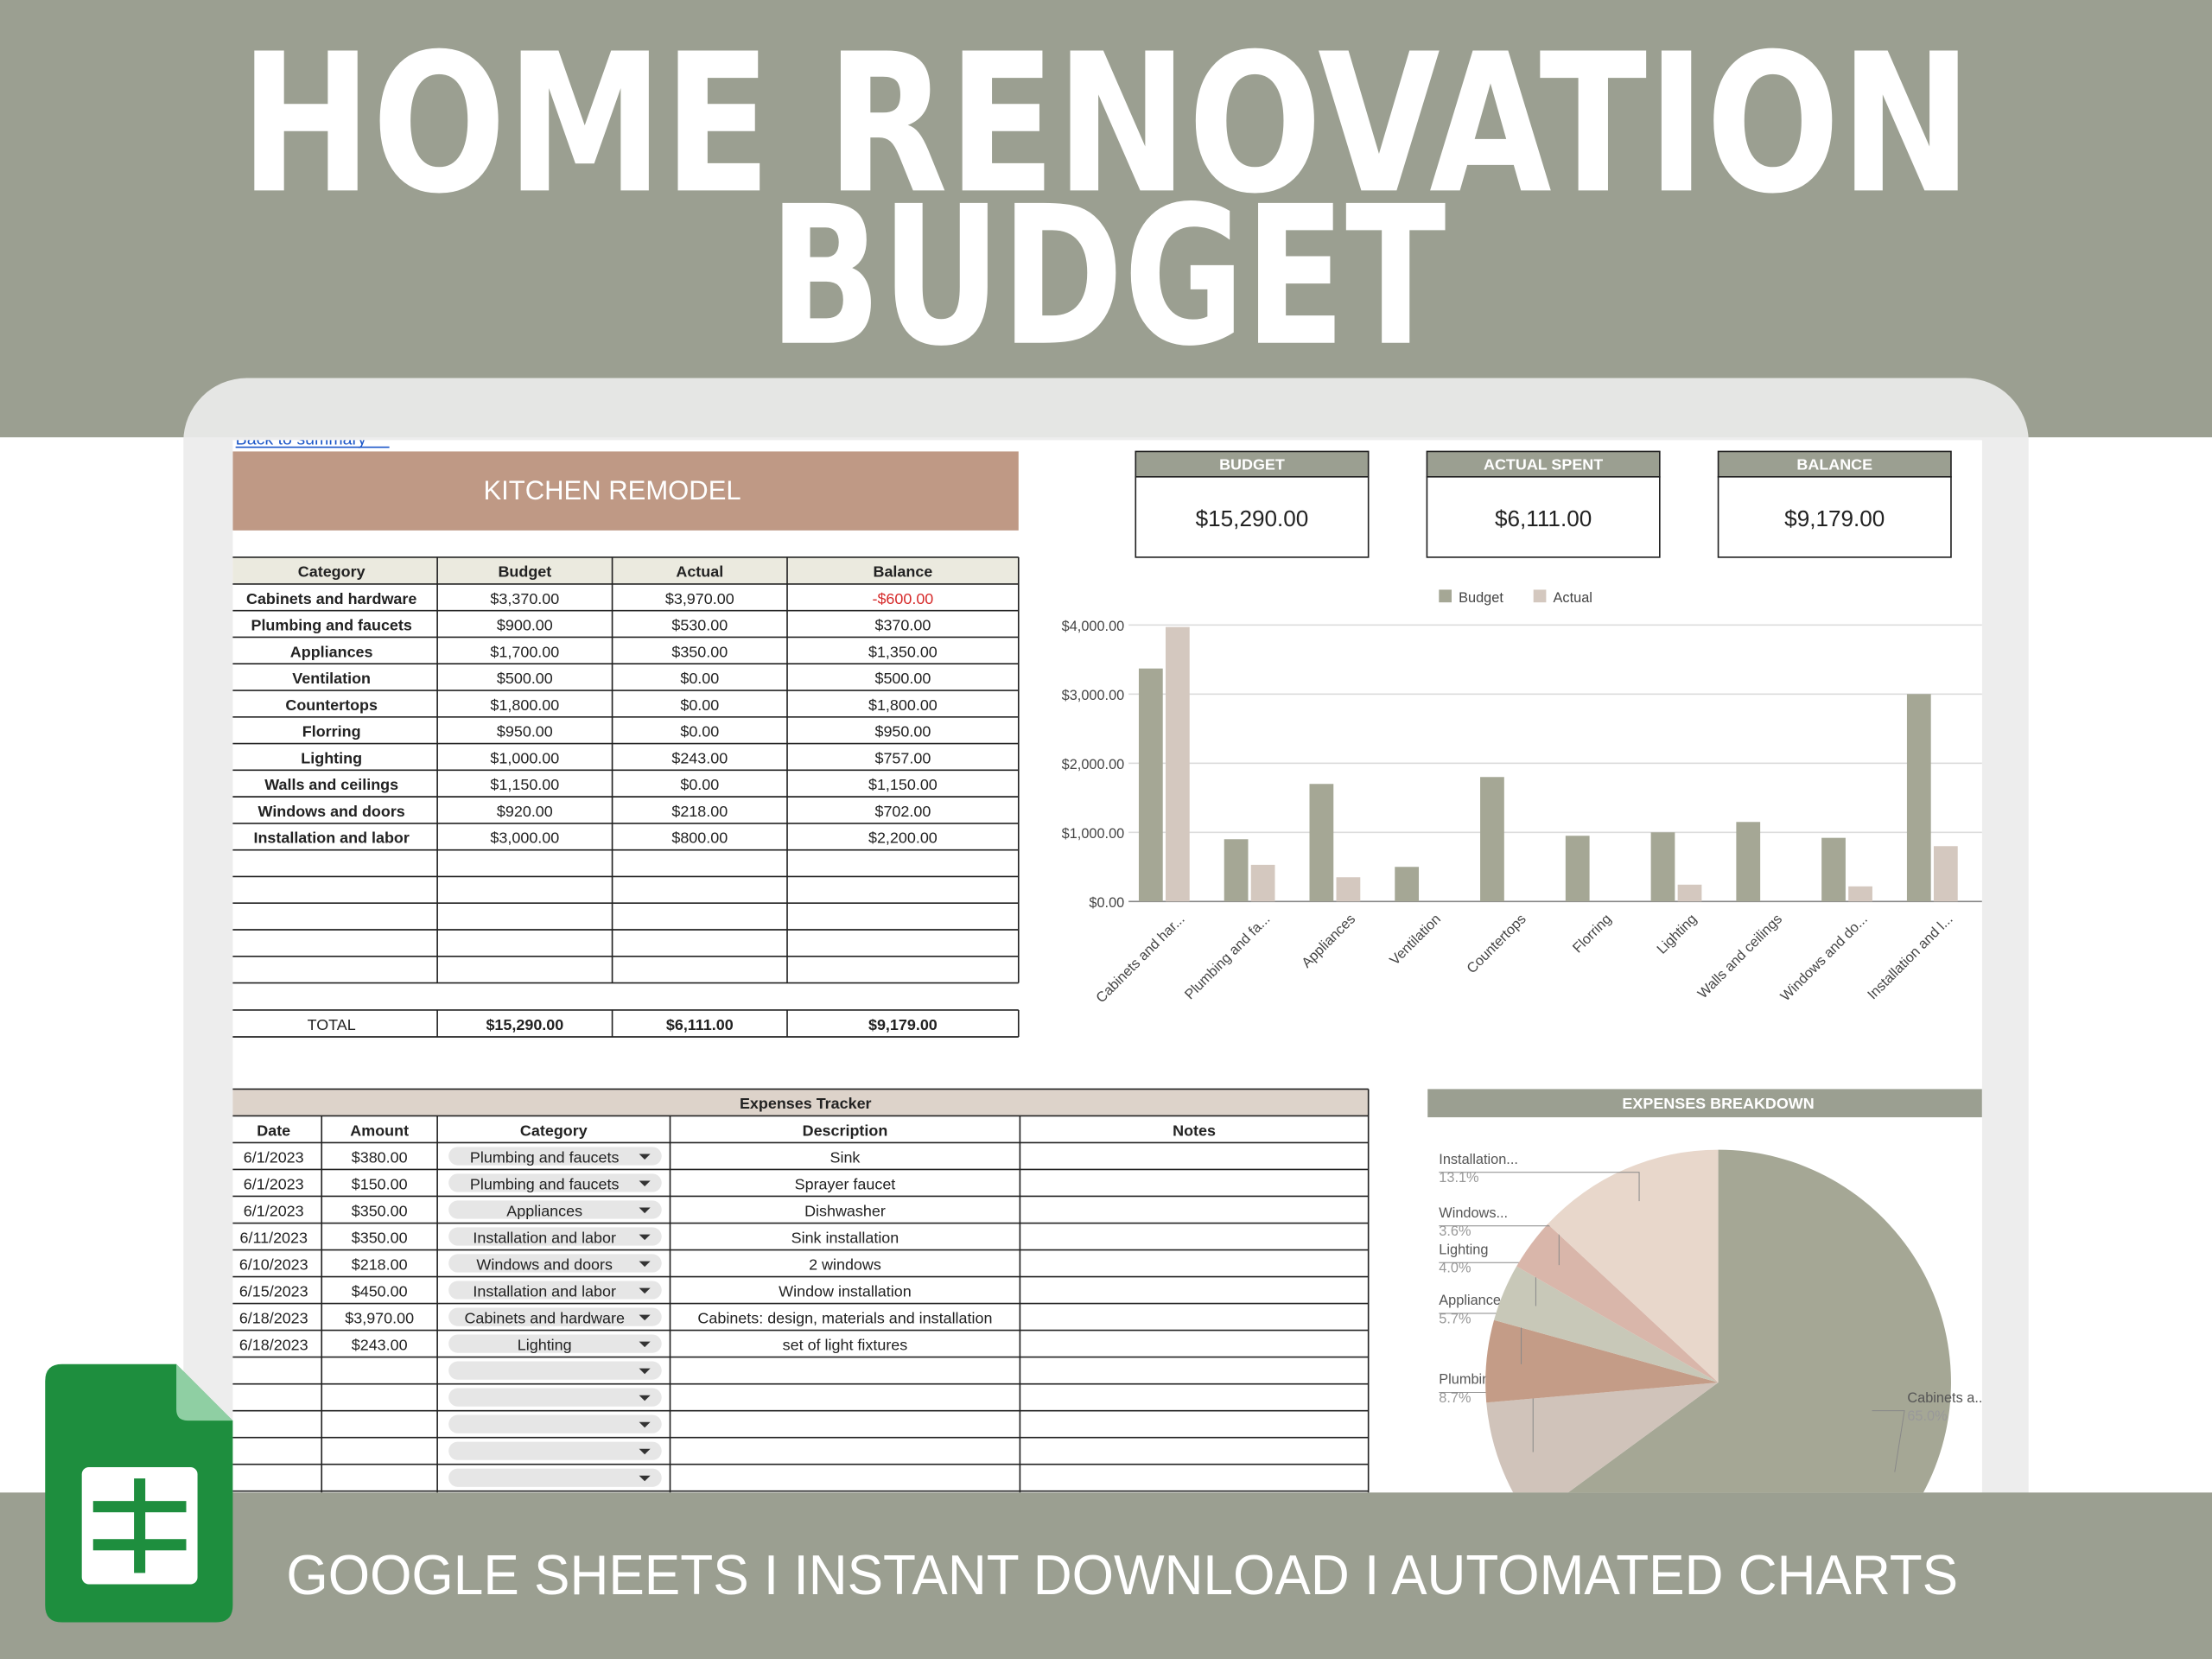  I want to click on pie-title: EXPENSES BREAKDOWN, so click(1718, 1103).